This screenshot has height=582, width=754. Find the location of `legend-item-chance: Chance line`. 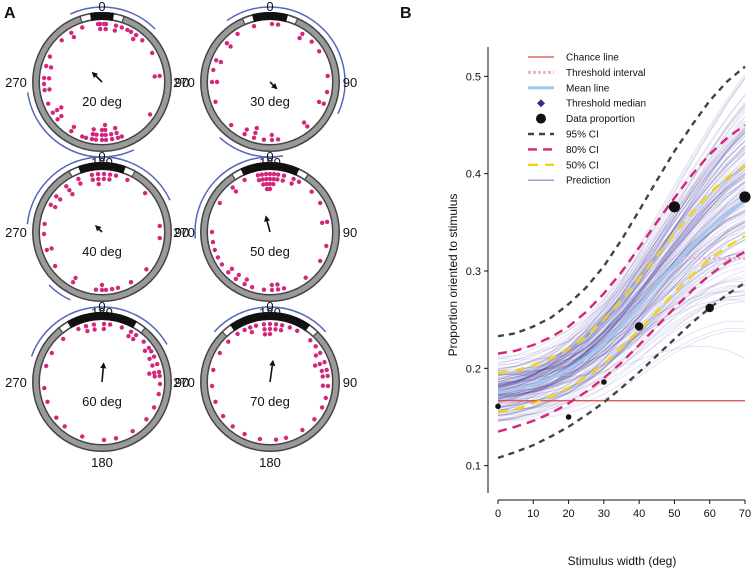

legend-item-chance: Chance line is located at coordinates (573, 58).